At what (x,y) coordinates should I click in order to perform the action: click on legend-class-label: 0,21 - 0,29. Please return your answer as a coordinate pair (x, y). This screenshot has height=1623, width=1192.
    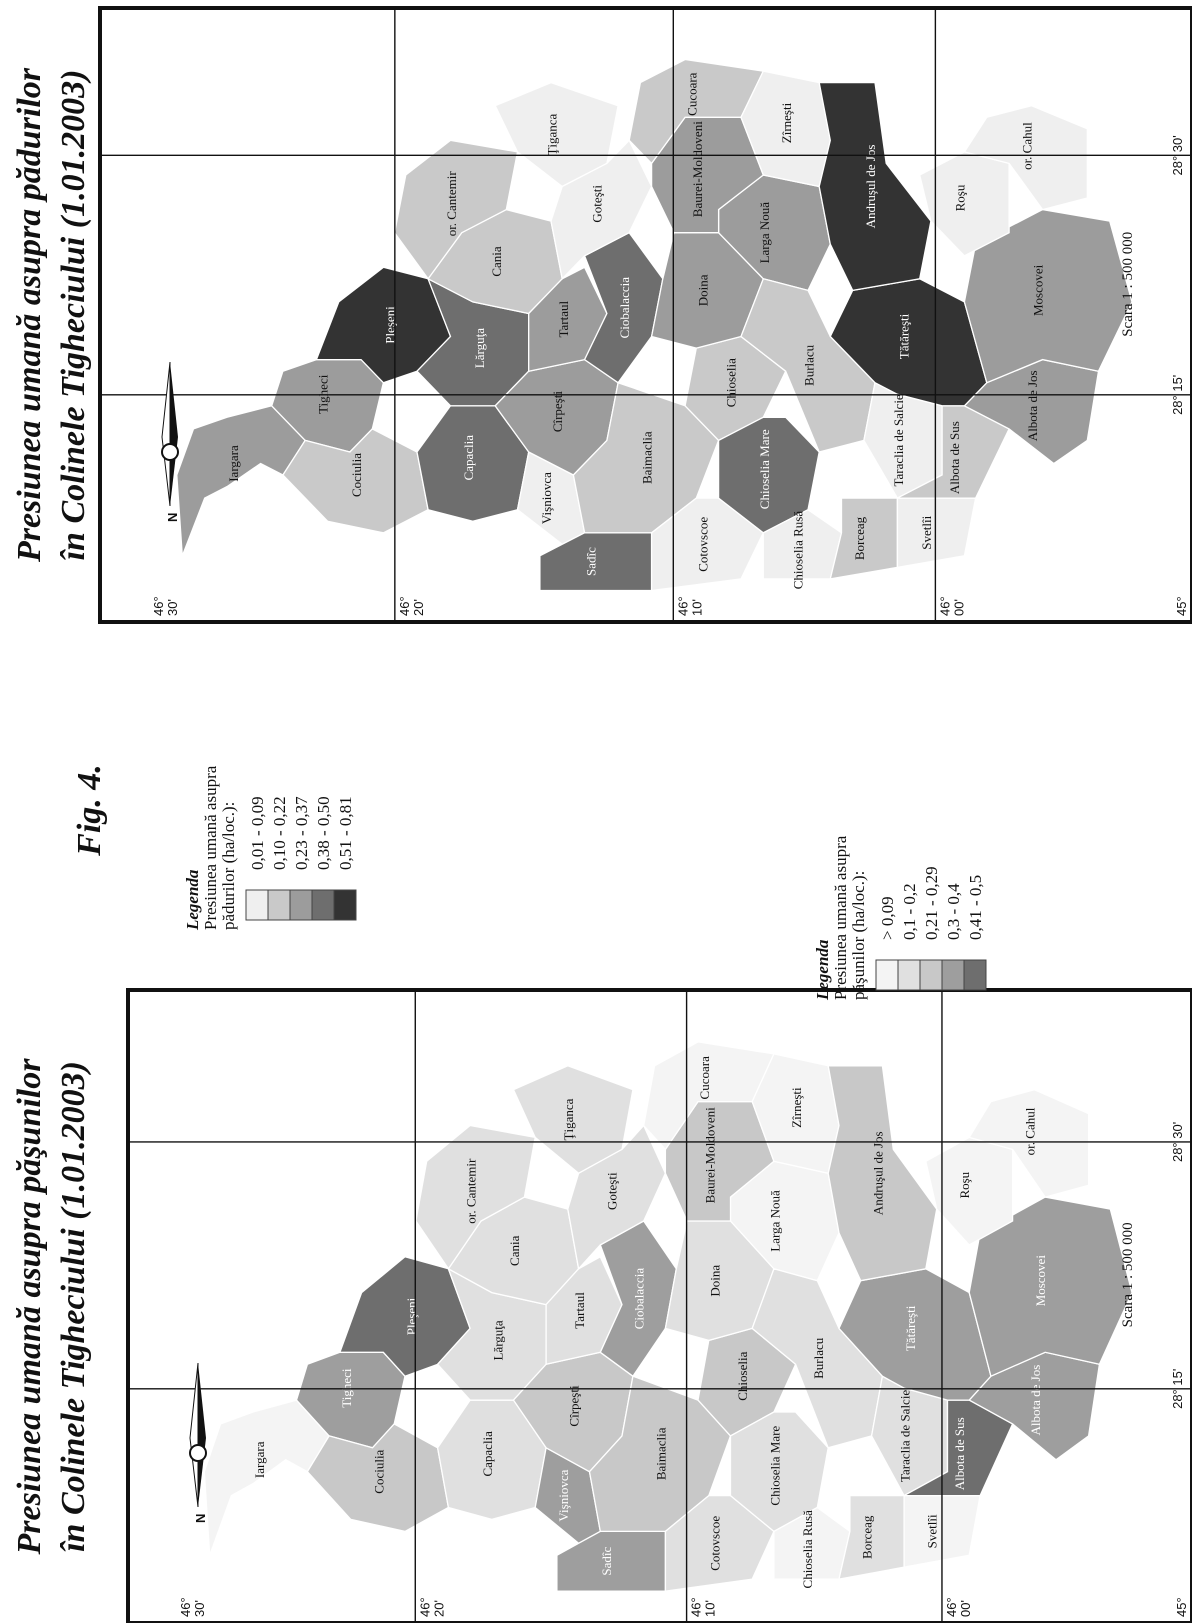
    Looking at the image, I should click on (931, 903).